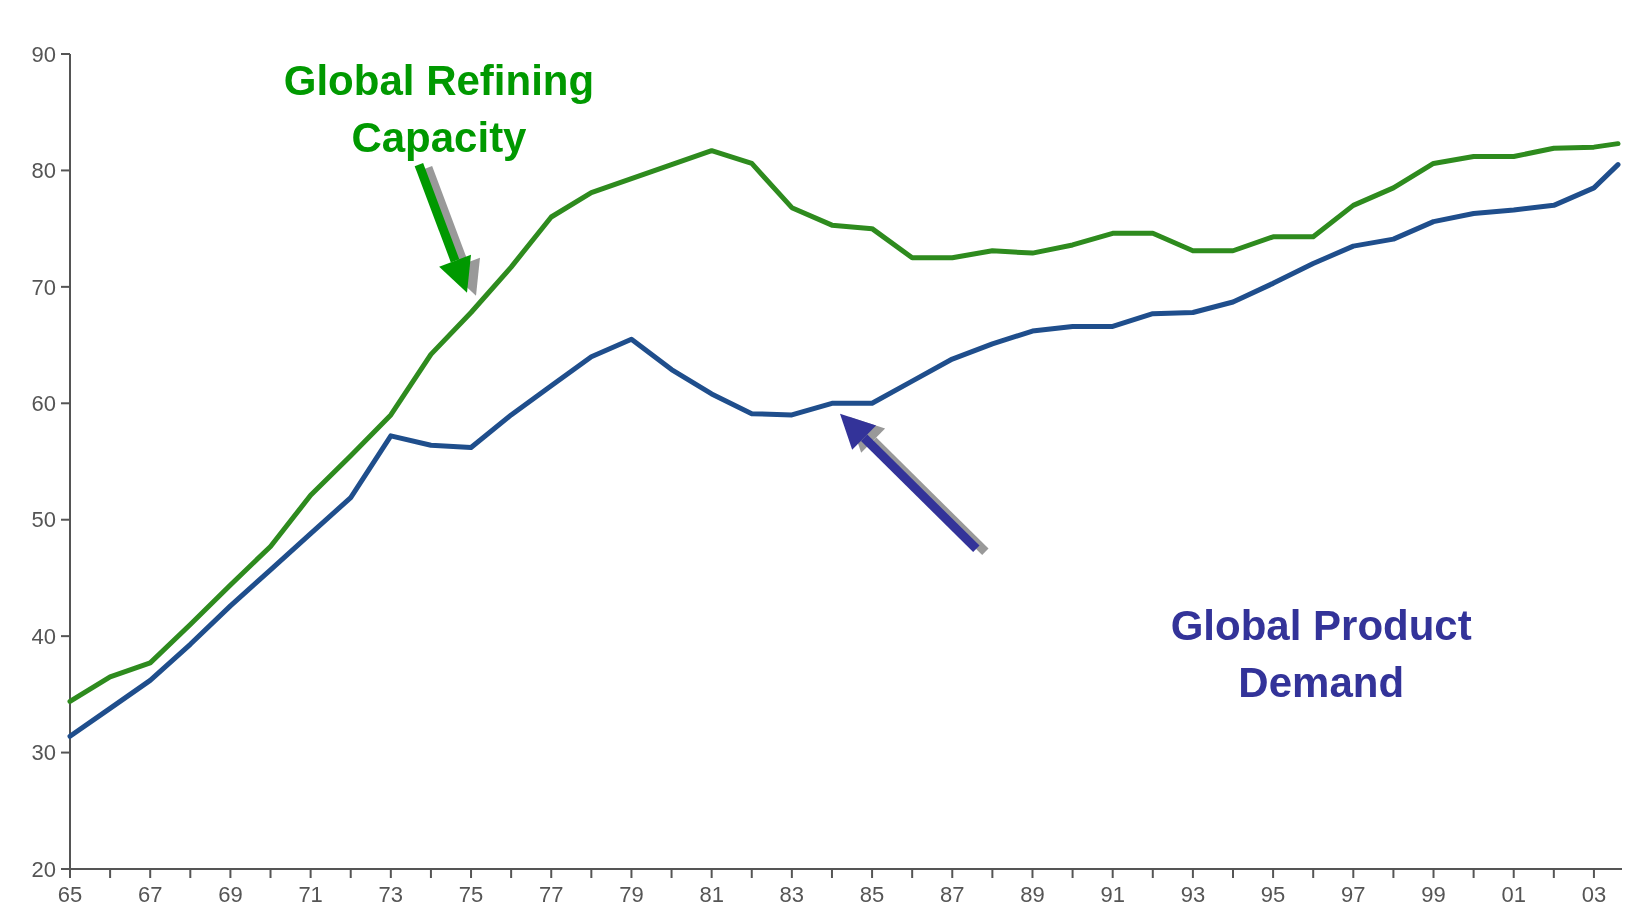  I want to click on x-tick-label: 83, so click(792, 894).